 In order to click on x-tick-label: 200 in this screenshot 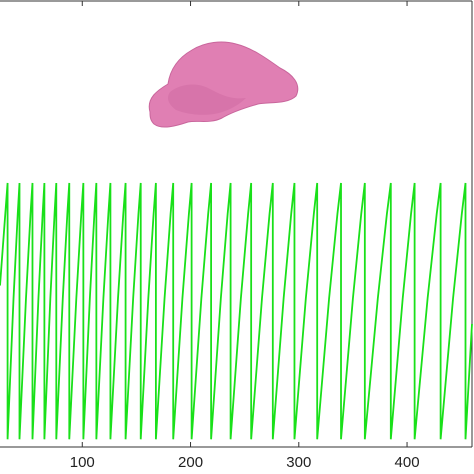, I will do `click(190, 462)`.